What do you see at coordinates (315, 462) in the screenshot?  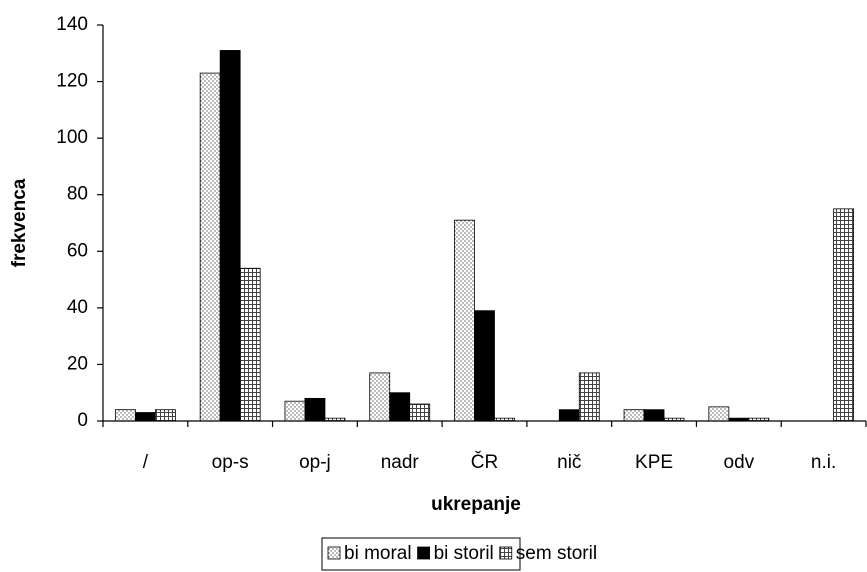 I see `x-tick-label: op-j` at bounding box center [315, 462].